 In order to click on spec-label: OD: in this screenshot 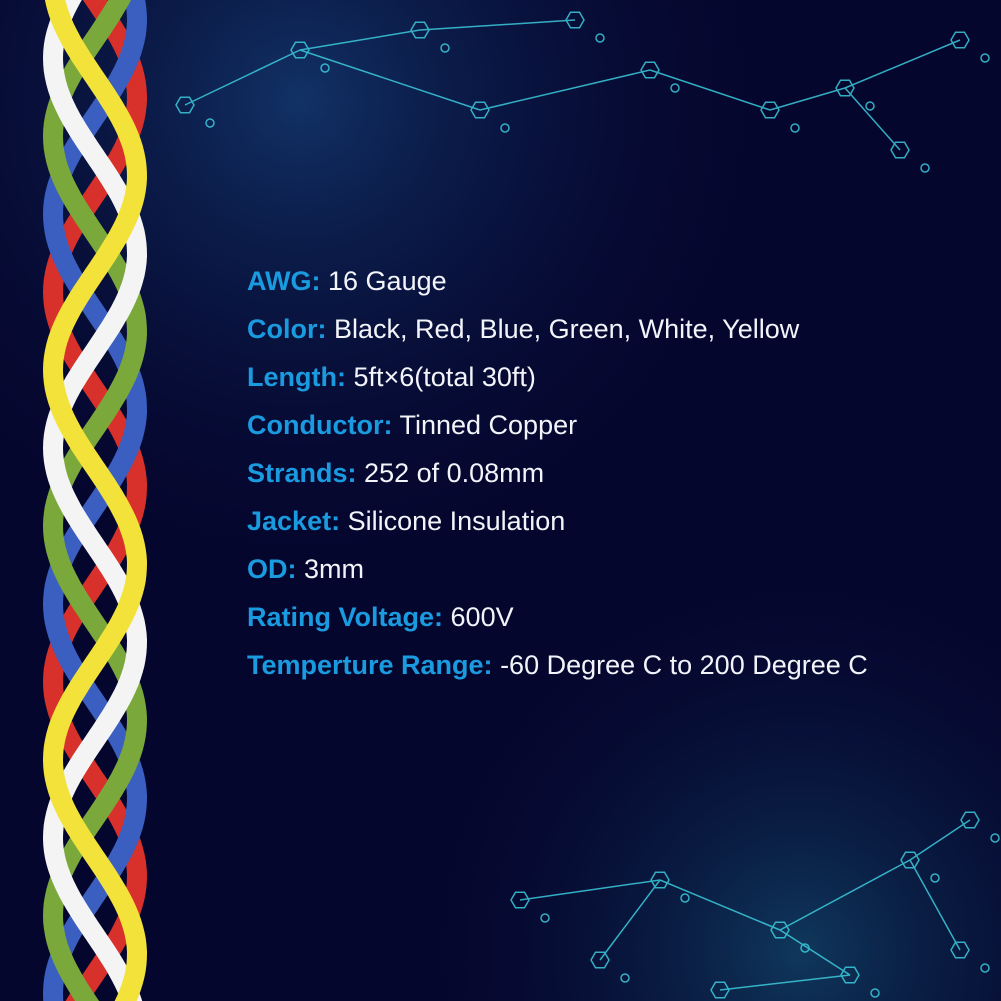, I will do `click(272, 569)`.